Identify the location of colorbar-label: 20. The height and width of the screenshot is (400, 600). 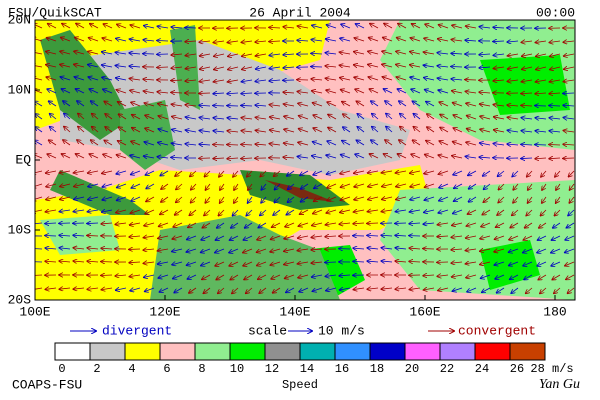
(412, 369).